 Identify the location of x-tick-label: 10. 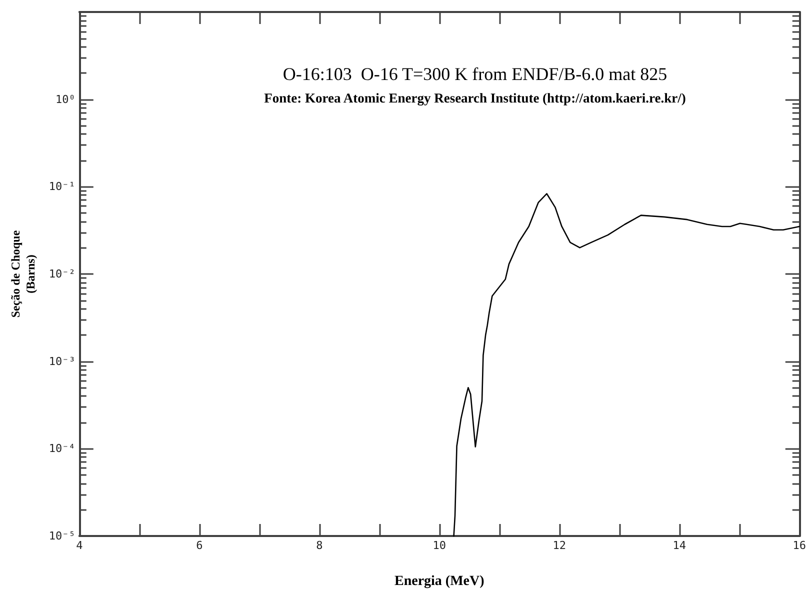
(439, 545).